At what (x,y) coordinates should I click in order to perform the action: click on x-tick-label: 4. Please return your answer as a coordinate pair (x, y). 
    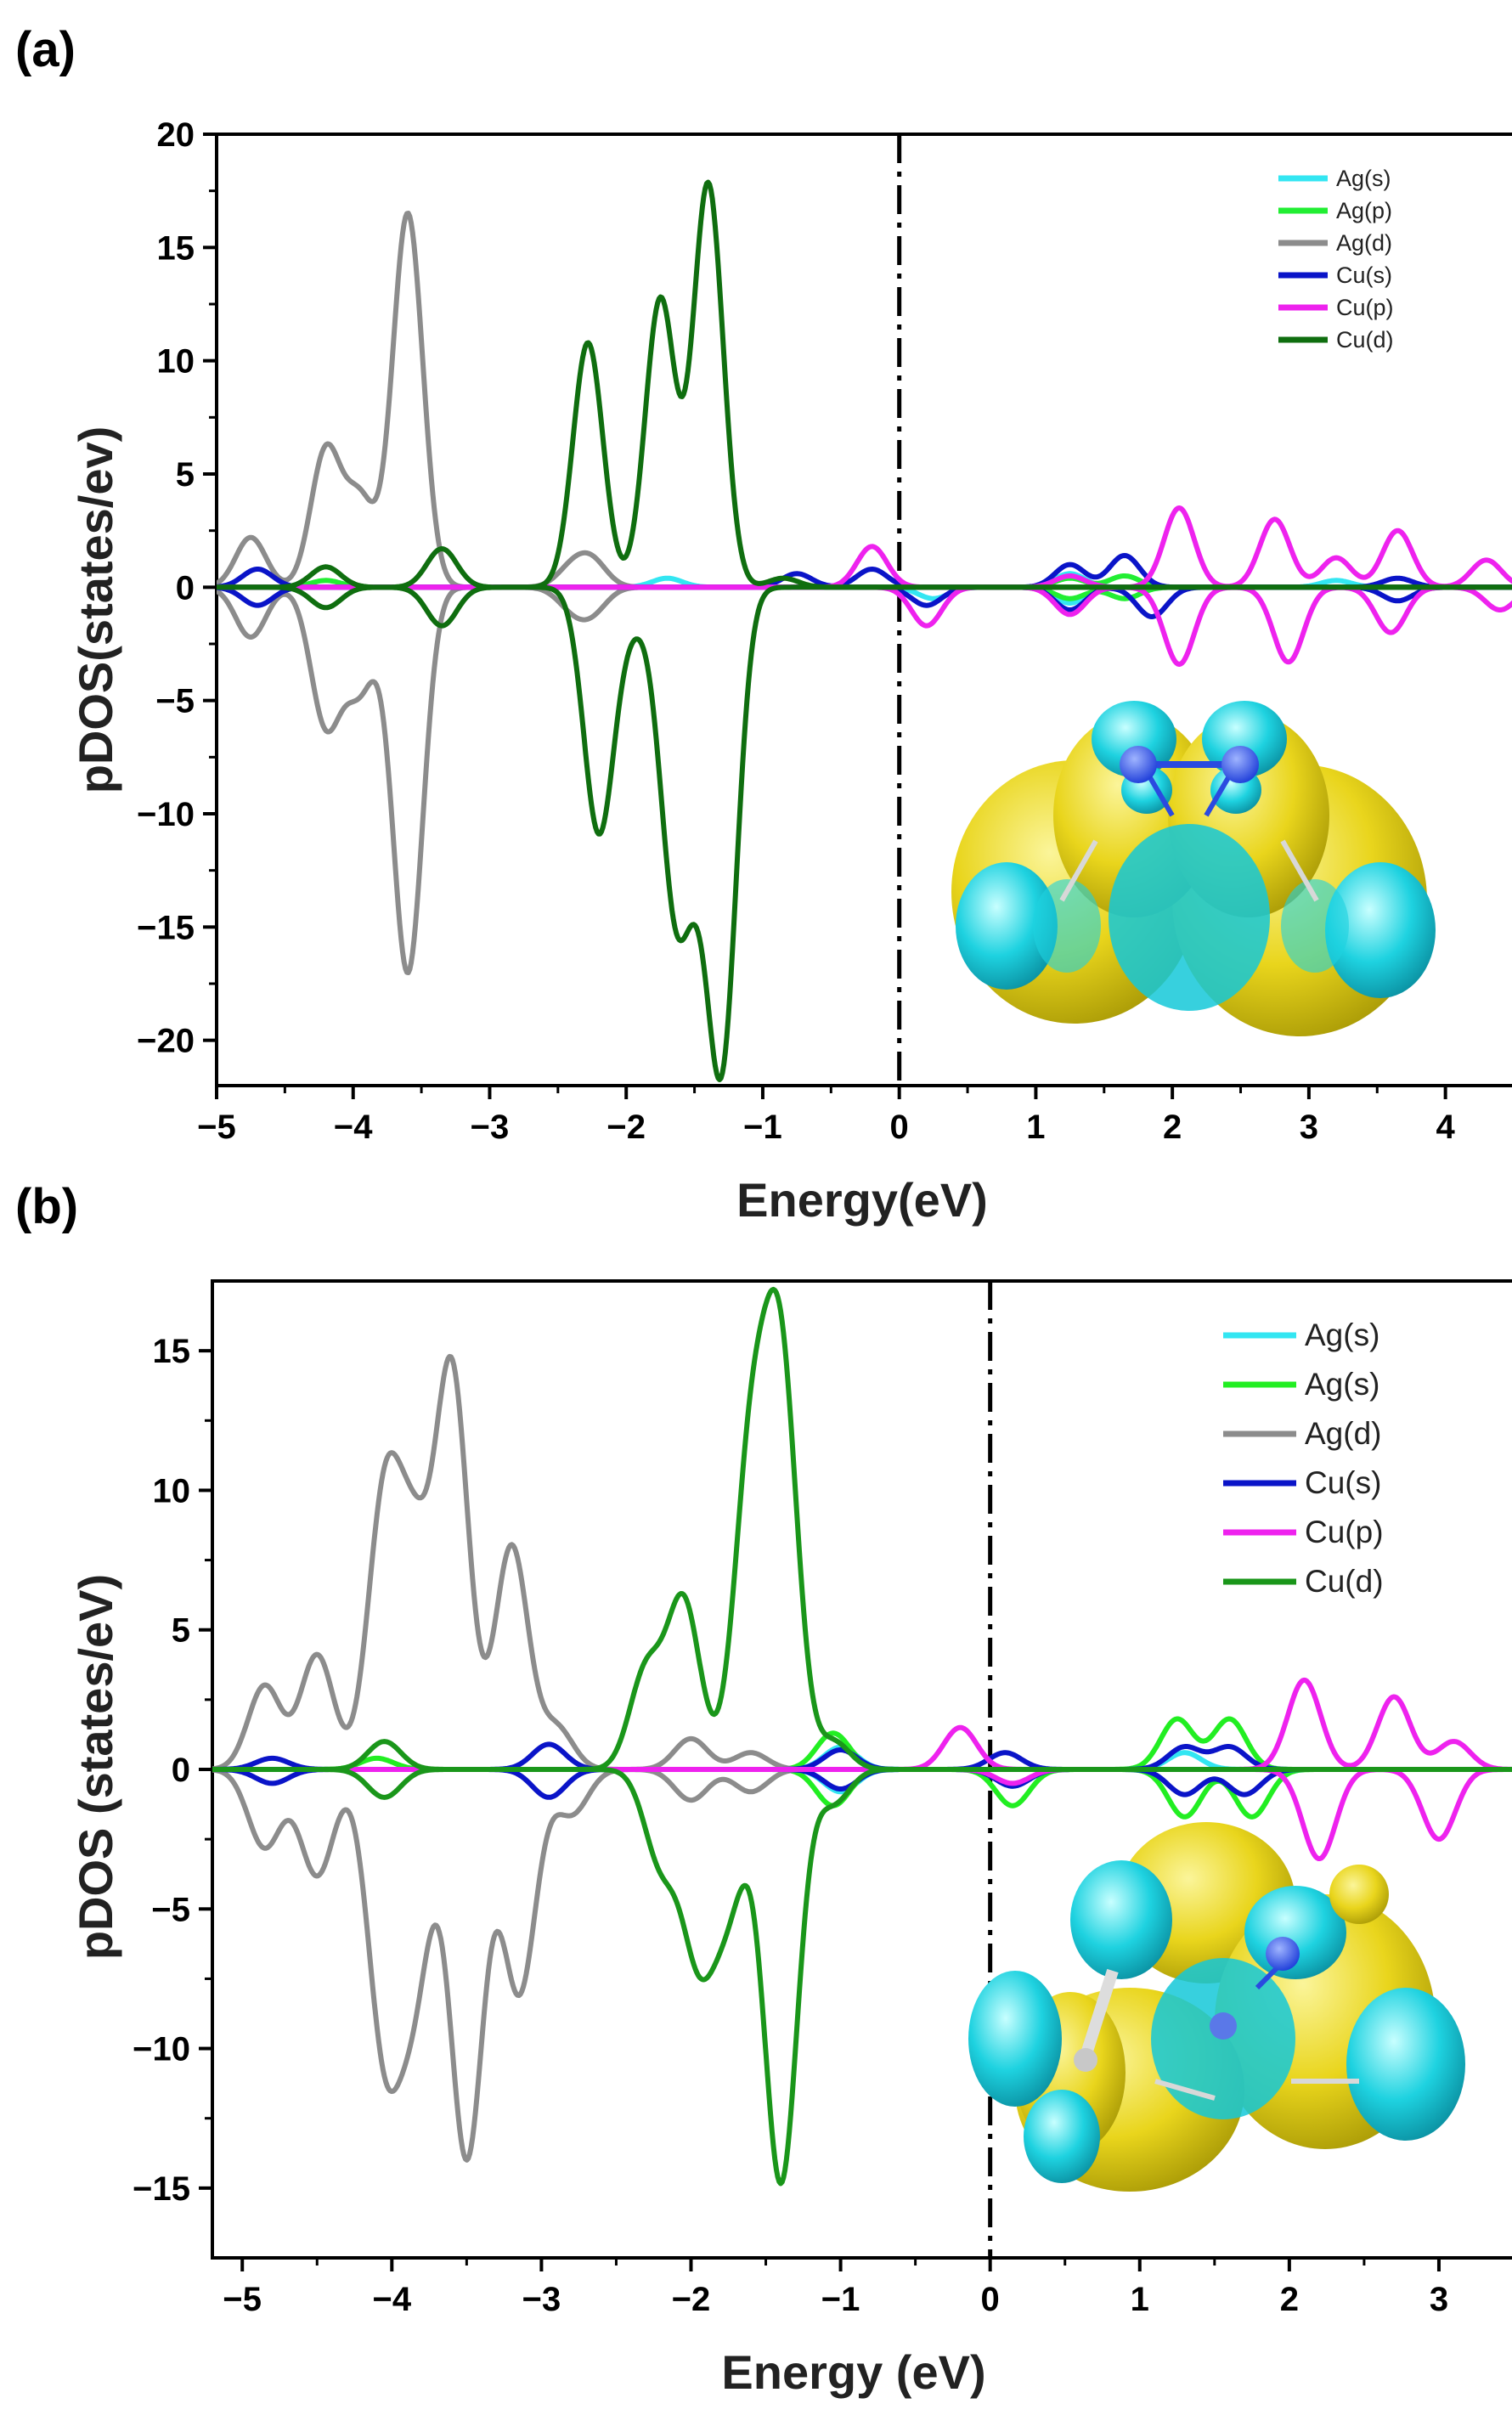
    Looking at the image, I should click on (1446, 1127).